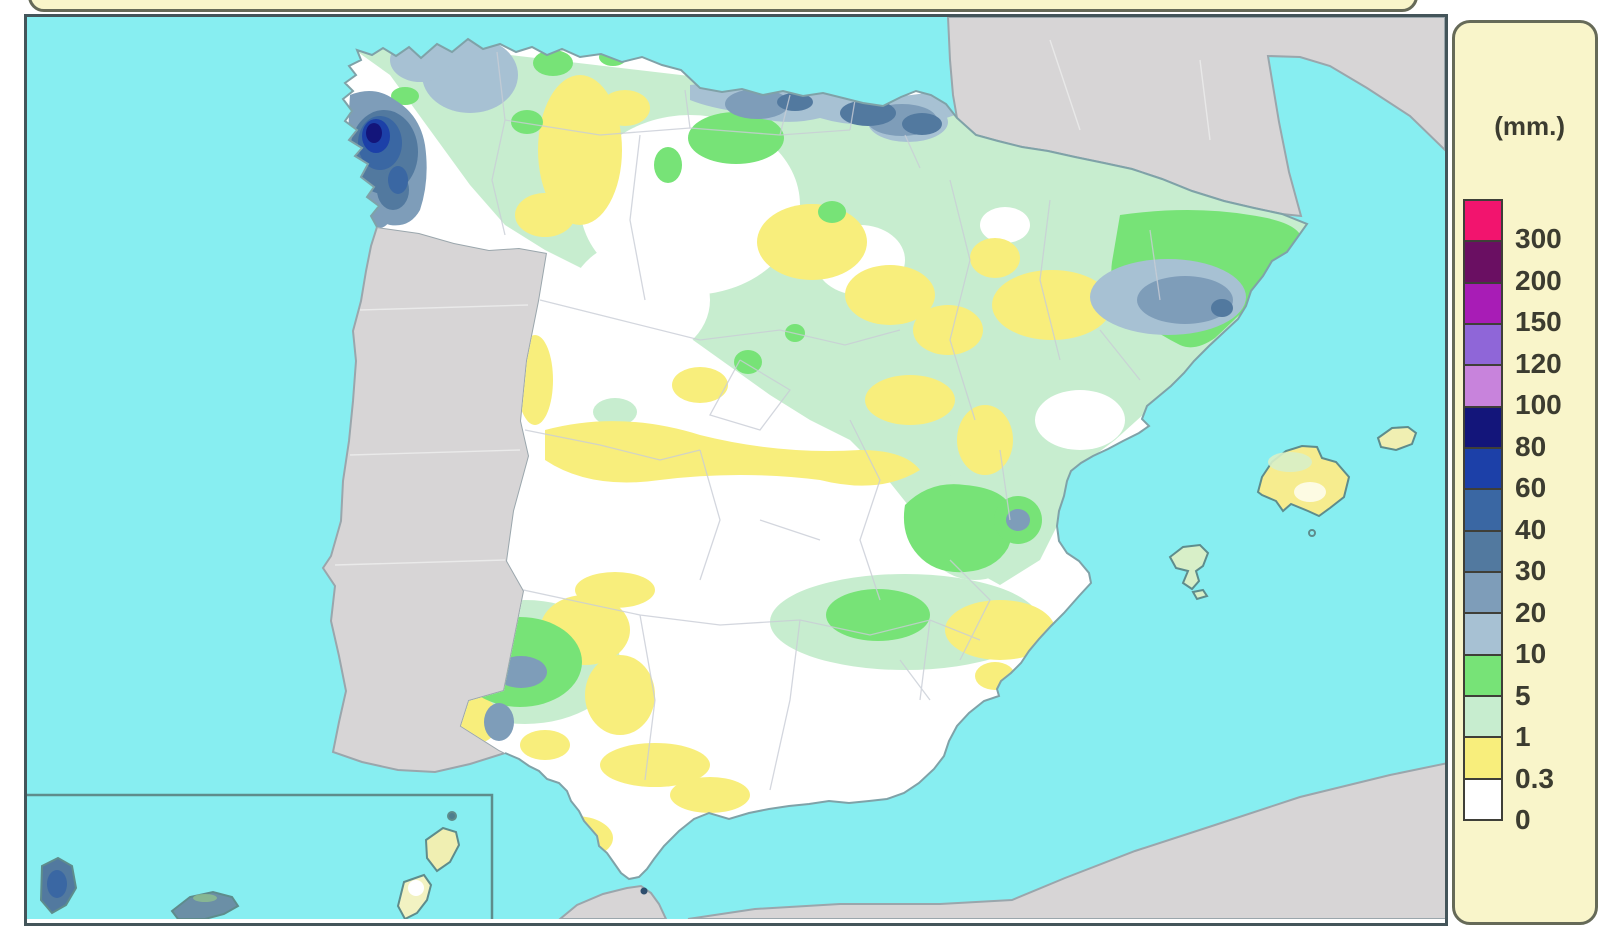  Describe the element at coordinates (1531, 612) in the screenshot. I see `legend-label: 20` at that location.